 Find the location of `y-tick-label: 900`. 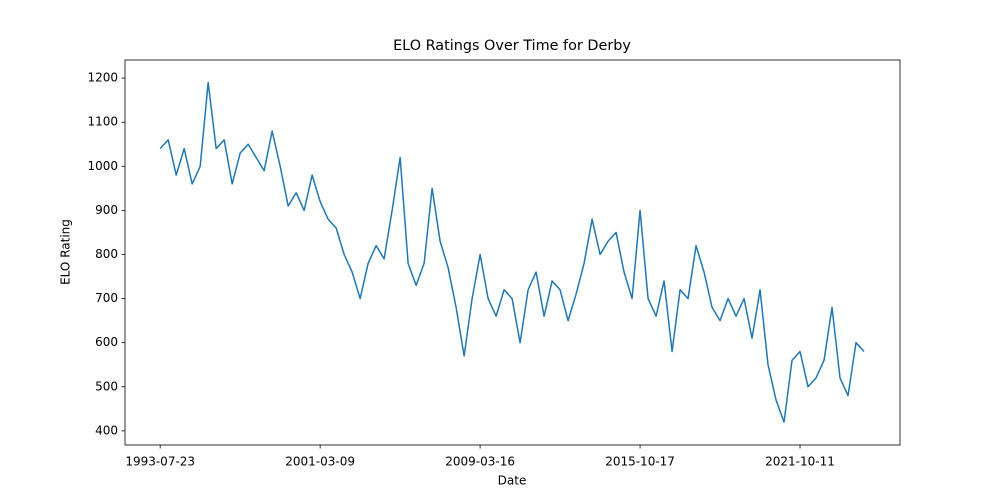

y-tick-label: 900 is located at coordinates (106, 210).